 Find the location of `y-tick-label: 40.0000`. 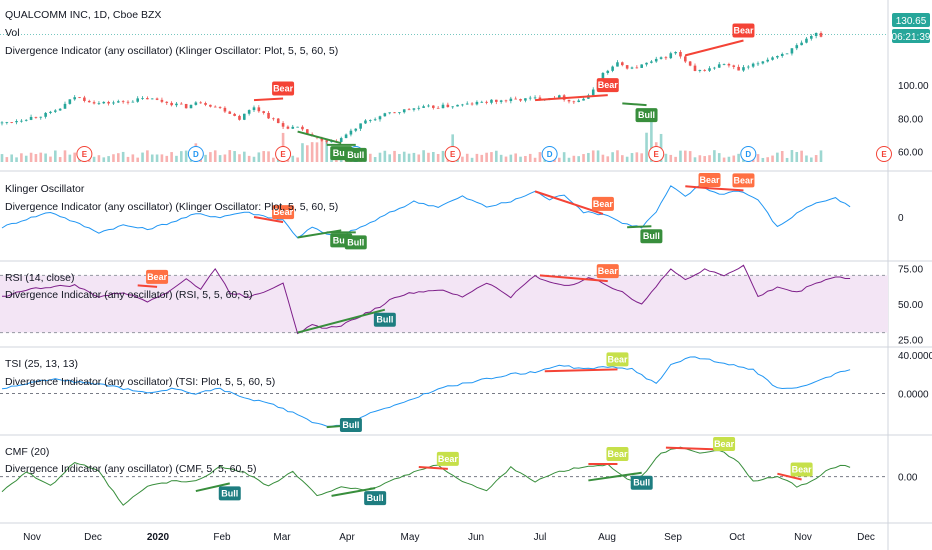

y-tick-label: 40.0000 is located at coordinates (915, 356).